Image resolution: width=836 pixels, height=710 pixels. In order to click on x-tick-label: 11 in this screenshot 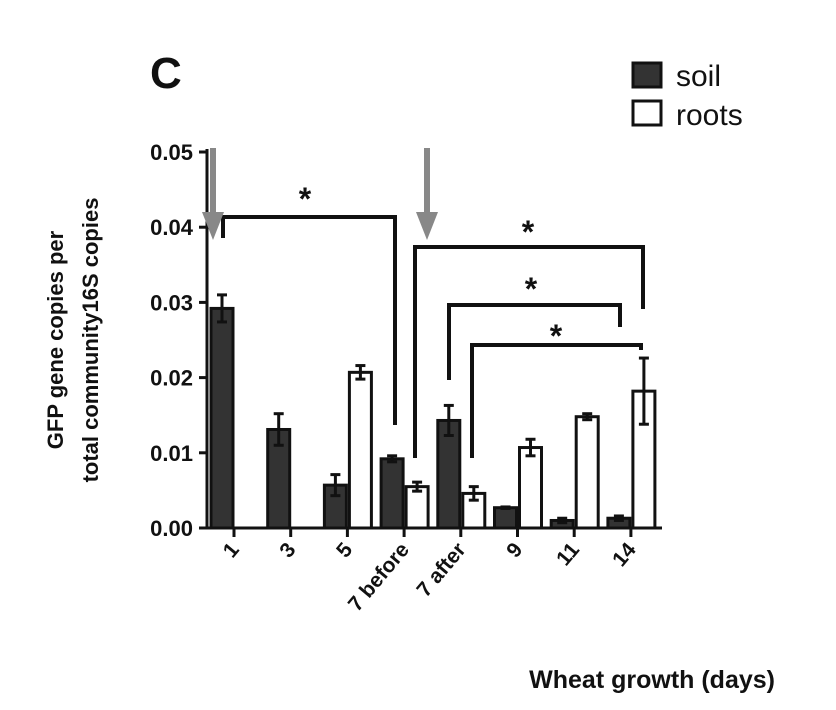, I will do `click(568, 554)`.